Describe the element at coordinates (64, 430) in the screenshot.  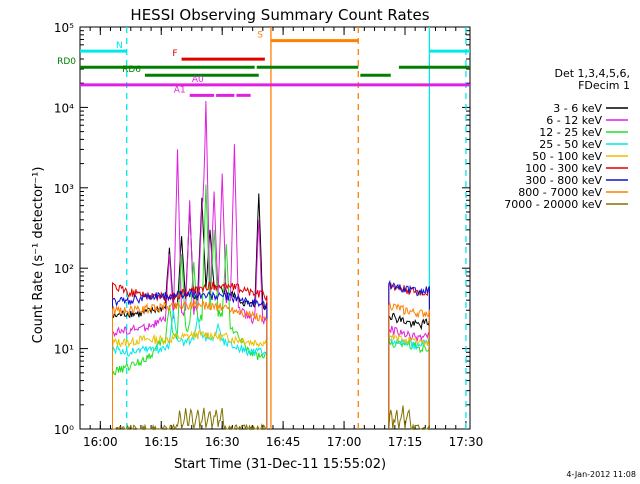
I see `y-tick-label: 10⁰` at that location.